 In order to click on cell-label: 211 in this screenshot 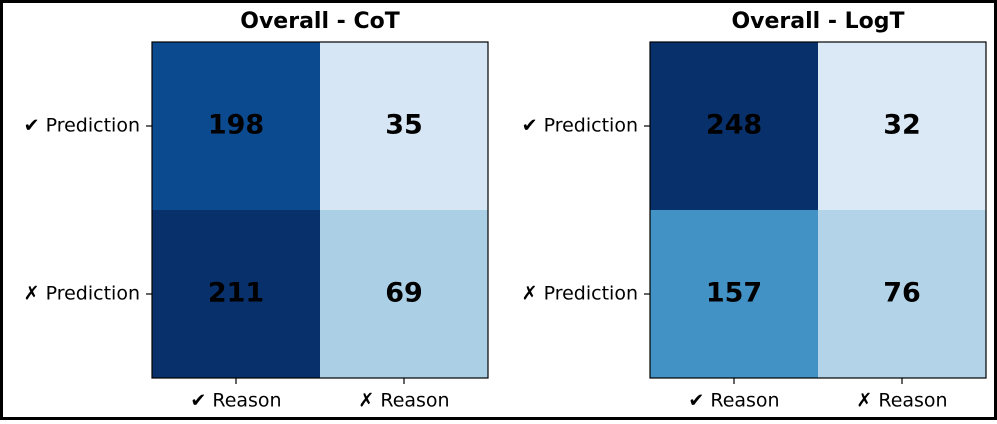, I will do `click(236, 293)`.